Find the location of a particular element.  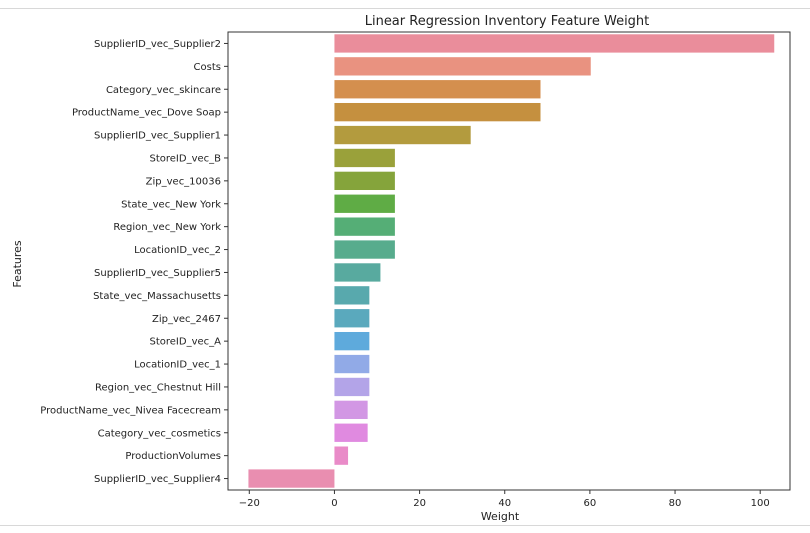

y-tick-label: StoreID_vec_B is located at coordinates (185, 158).